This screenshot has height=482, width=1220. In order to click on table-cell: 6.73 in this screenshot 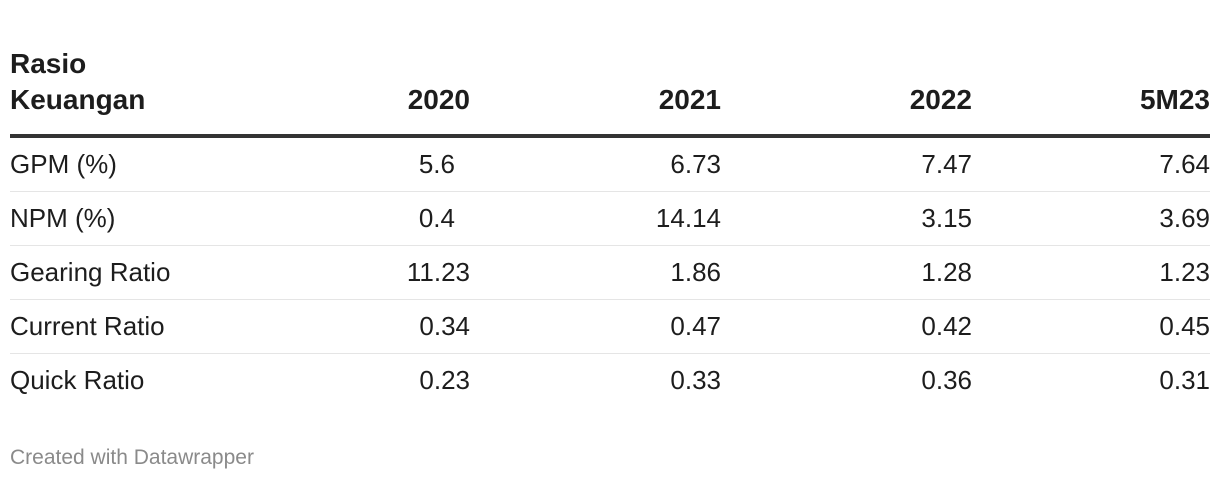, I will do `click(595, 164)`.